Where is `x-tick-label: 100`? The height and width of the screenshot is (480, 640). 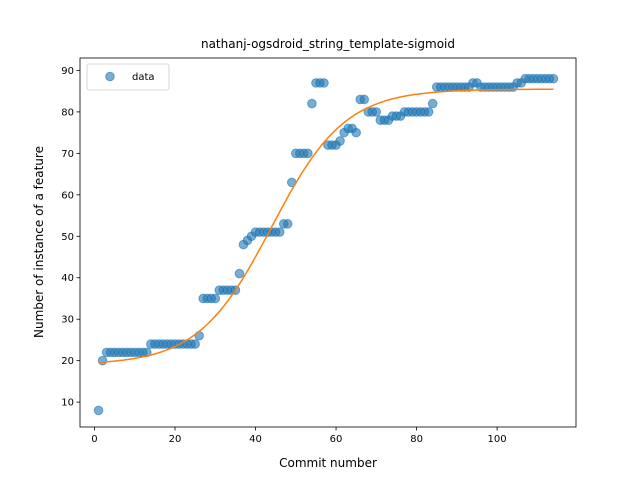 x-tick-label: 100 is located at coordinates (497, 439).